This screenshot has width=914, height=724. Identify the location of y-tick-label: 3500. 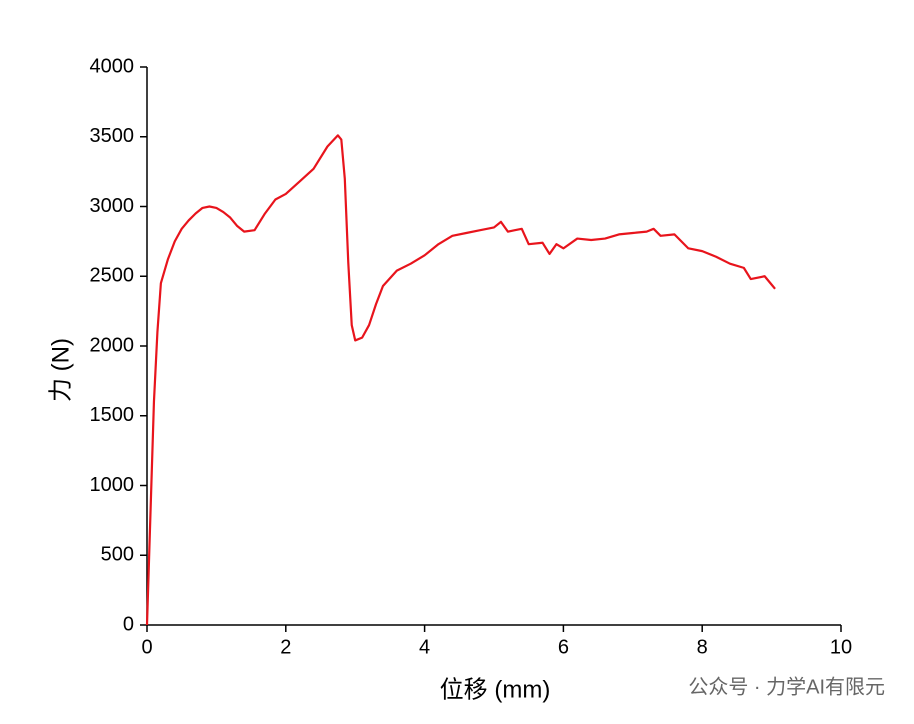
(112, 136).